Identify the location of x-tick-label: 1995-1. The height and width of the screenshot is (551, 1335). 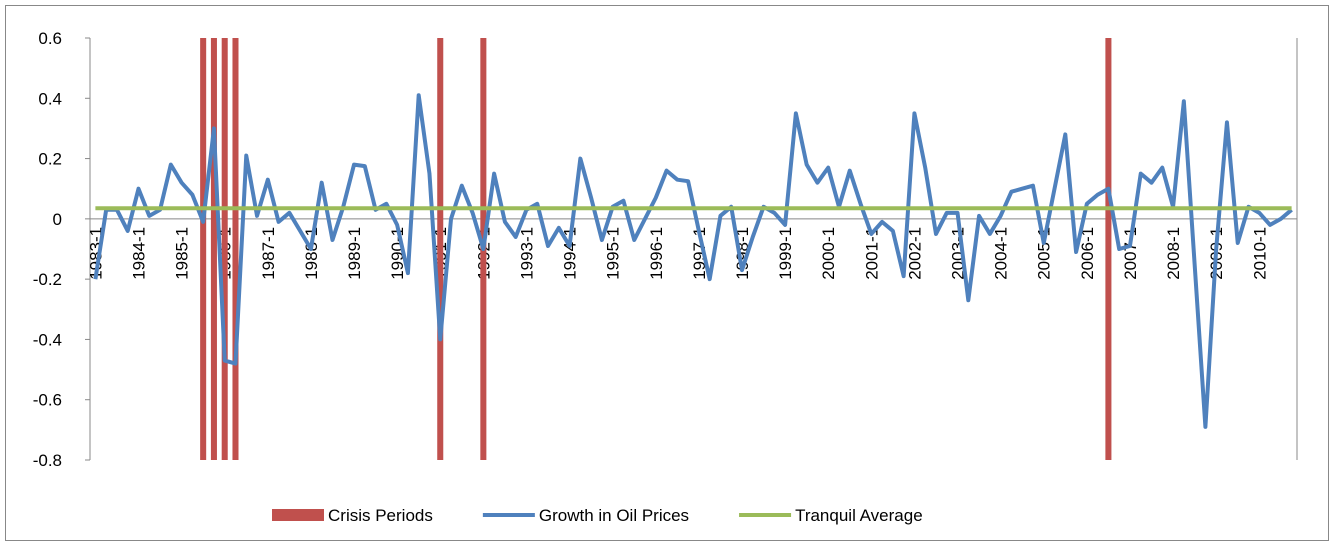
(613, 253).